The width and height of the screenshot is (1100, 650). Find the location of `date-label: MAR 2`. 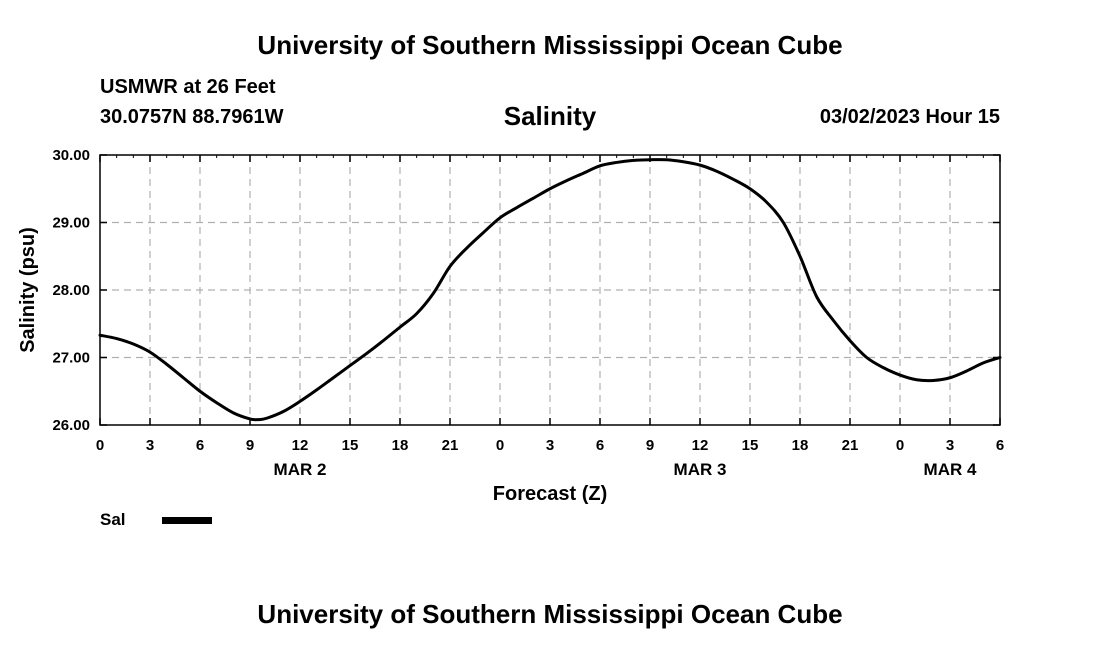

date-label: MAR 2 is located at coordinates (300, 469).